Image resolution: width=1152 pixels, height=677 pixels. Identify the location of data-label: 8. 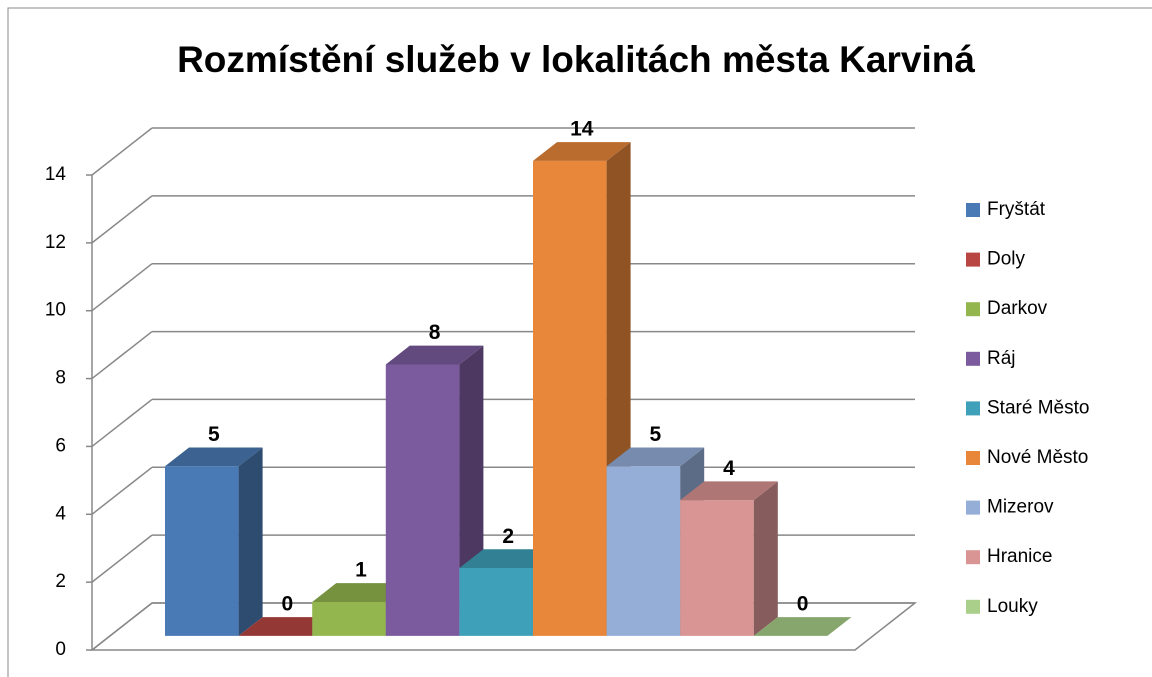
(435, 332).